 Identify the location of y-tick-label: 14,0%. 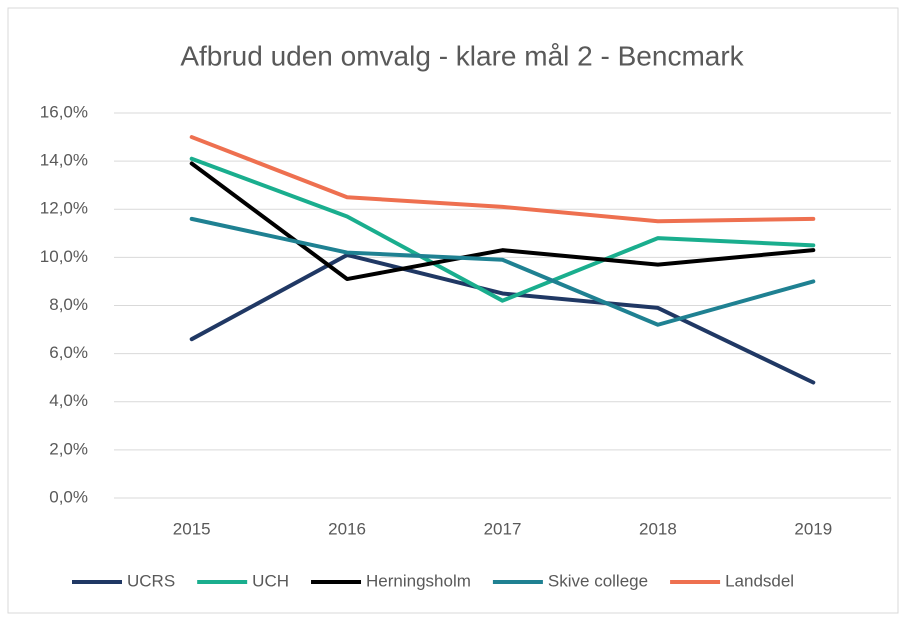
(64, 160).